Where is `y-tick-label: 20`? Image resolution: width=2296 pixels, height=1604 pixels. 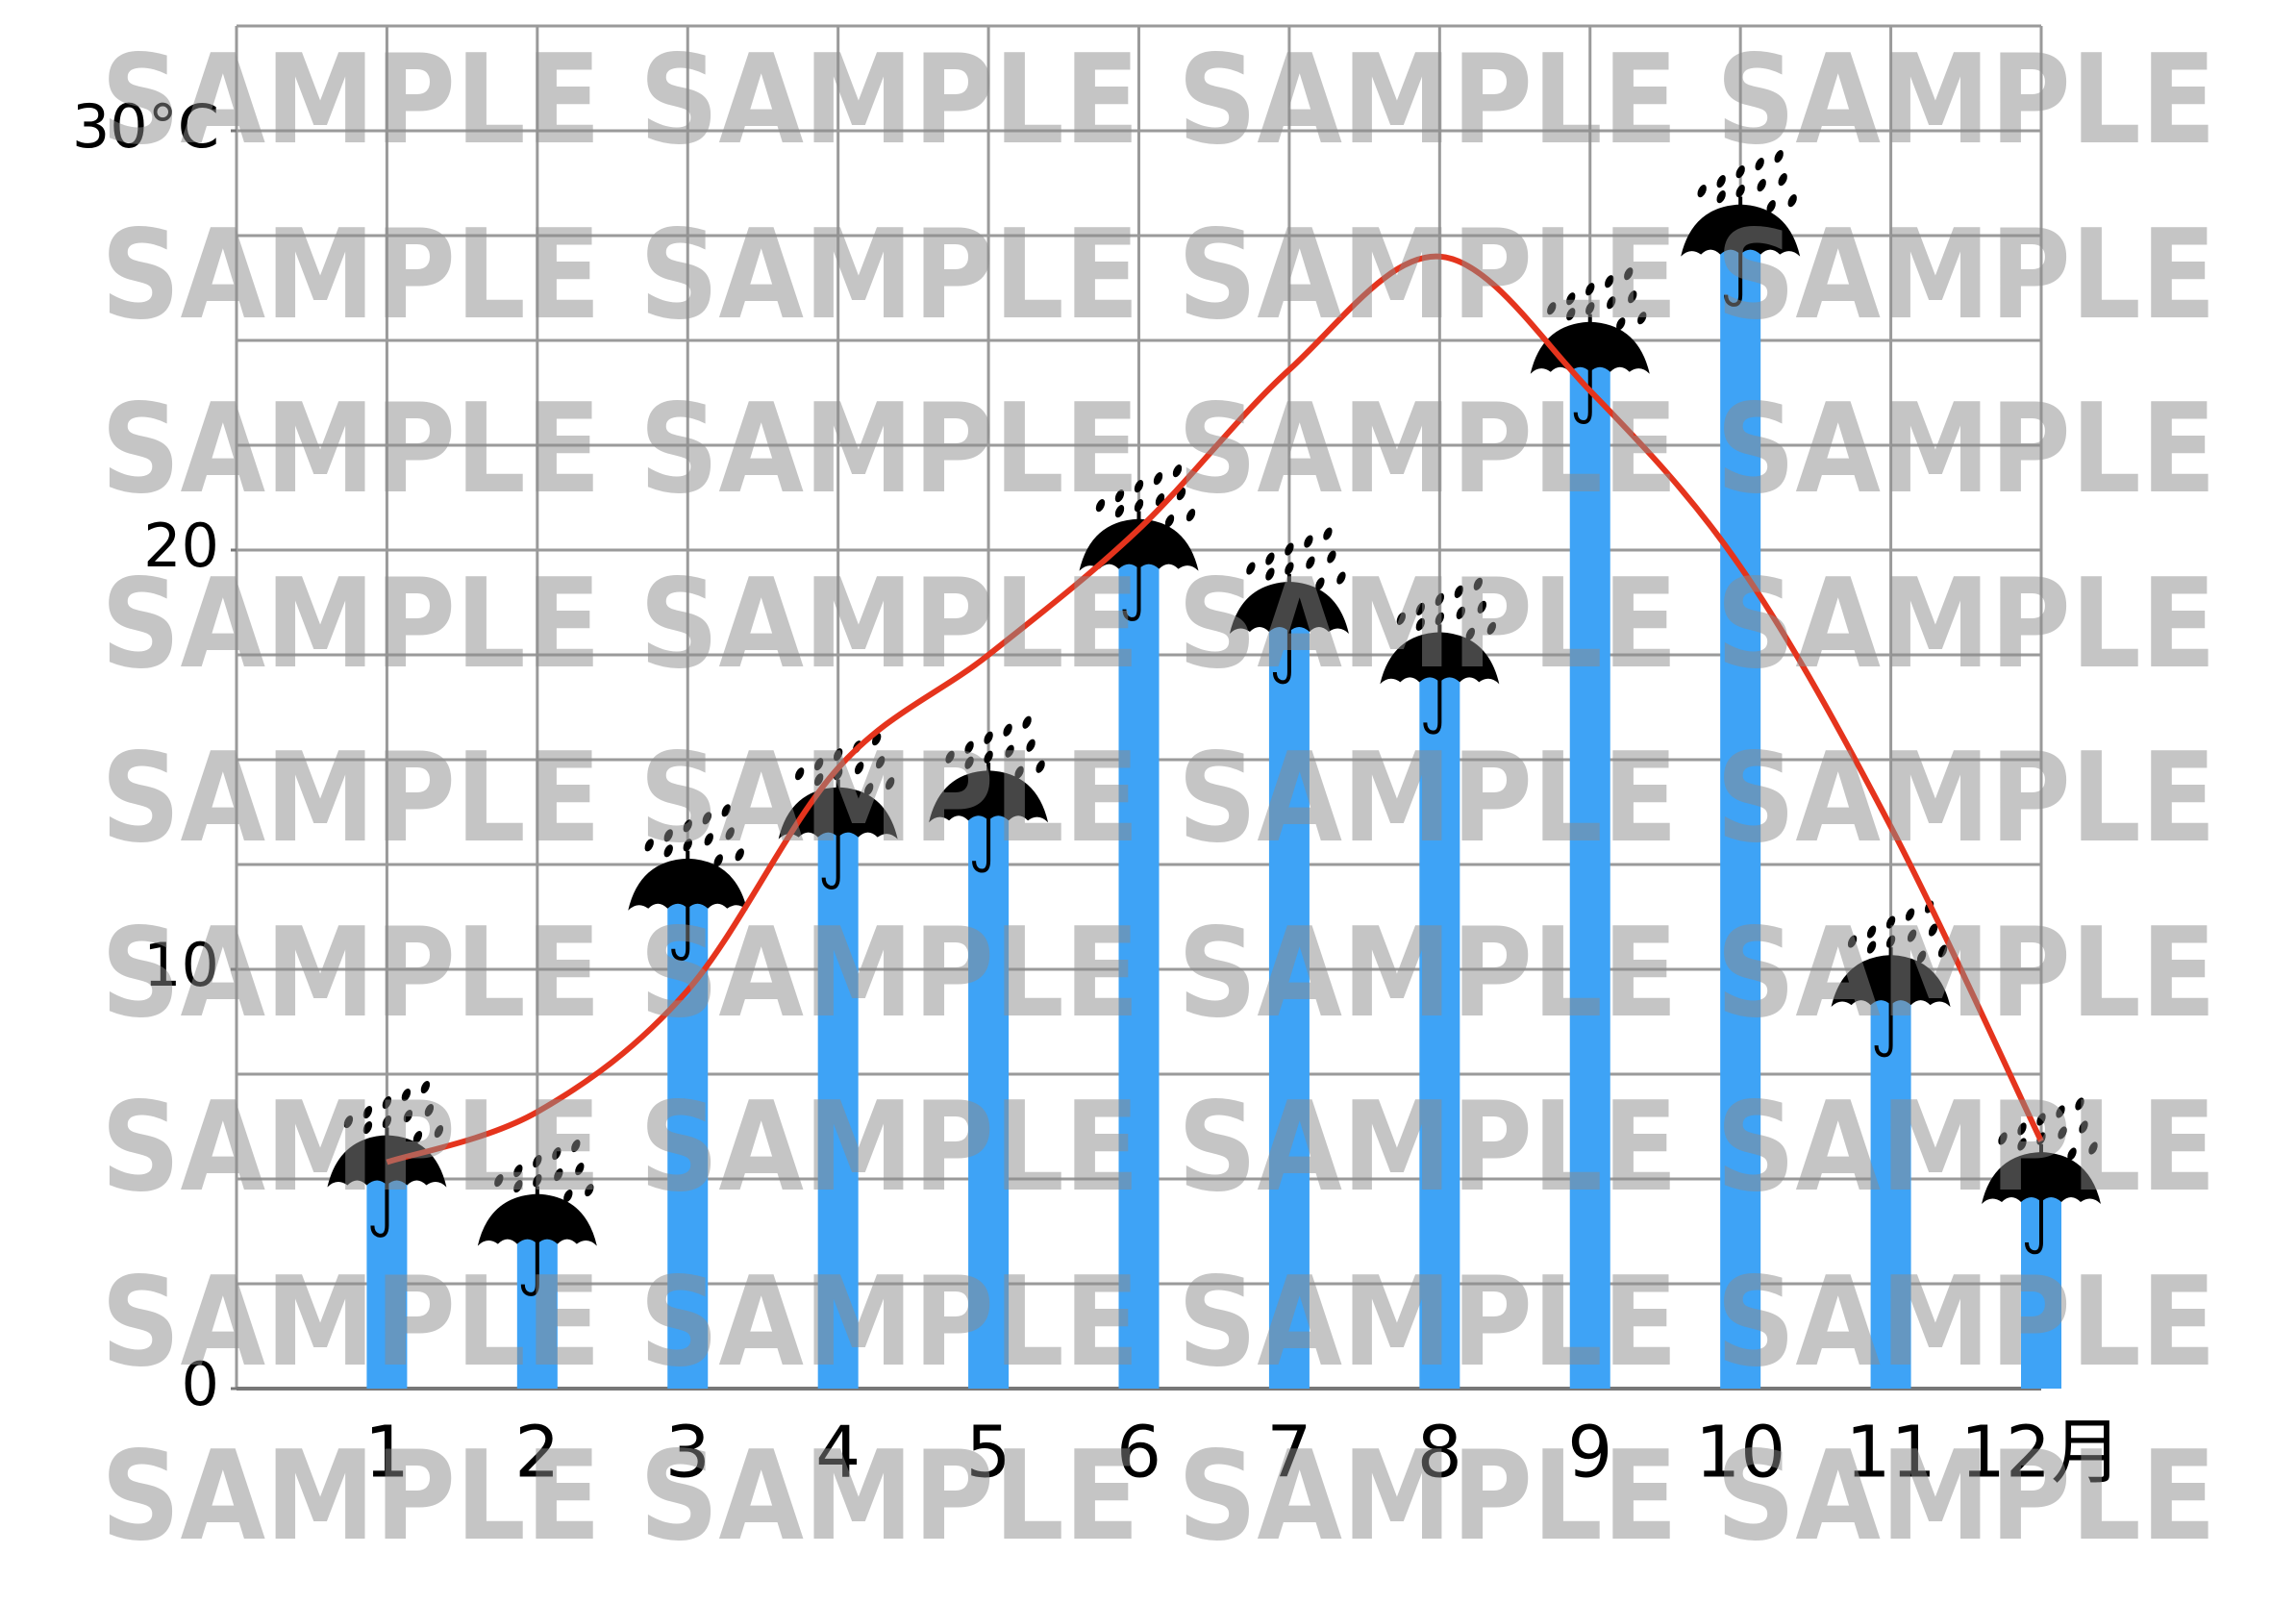
y-tick-label: 20 is located at coordinates (181, 546).